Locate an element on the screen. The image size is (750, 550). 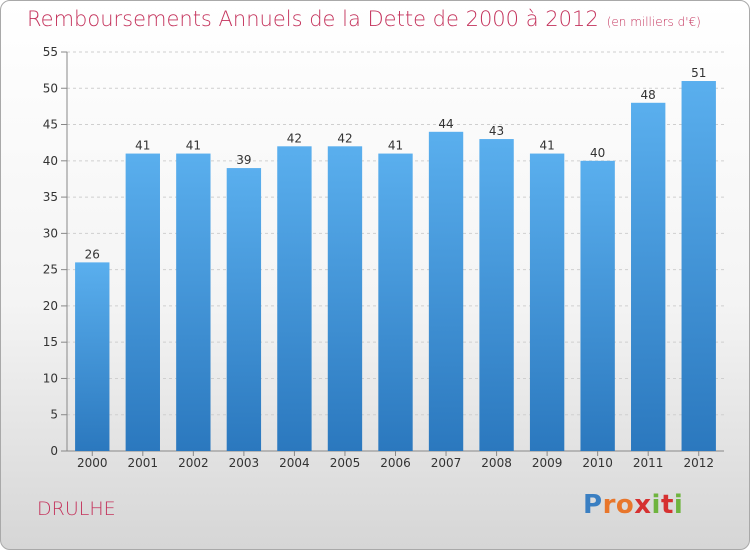
y-tick-label-9: 45 is located at coordinates (50, 125).